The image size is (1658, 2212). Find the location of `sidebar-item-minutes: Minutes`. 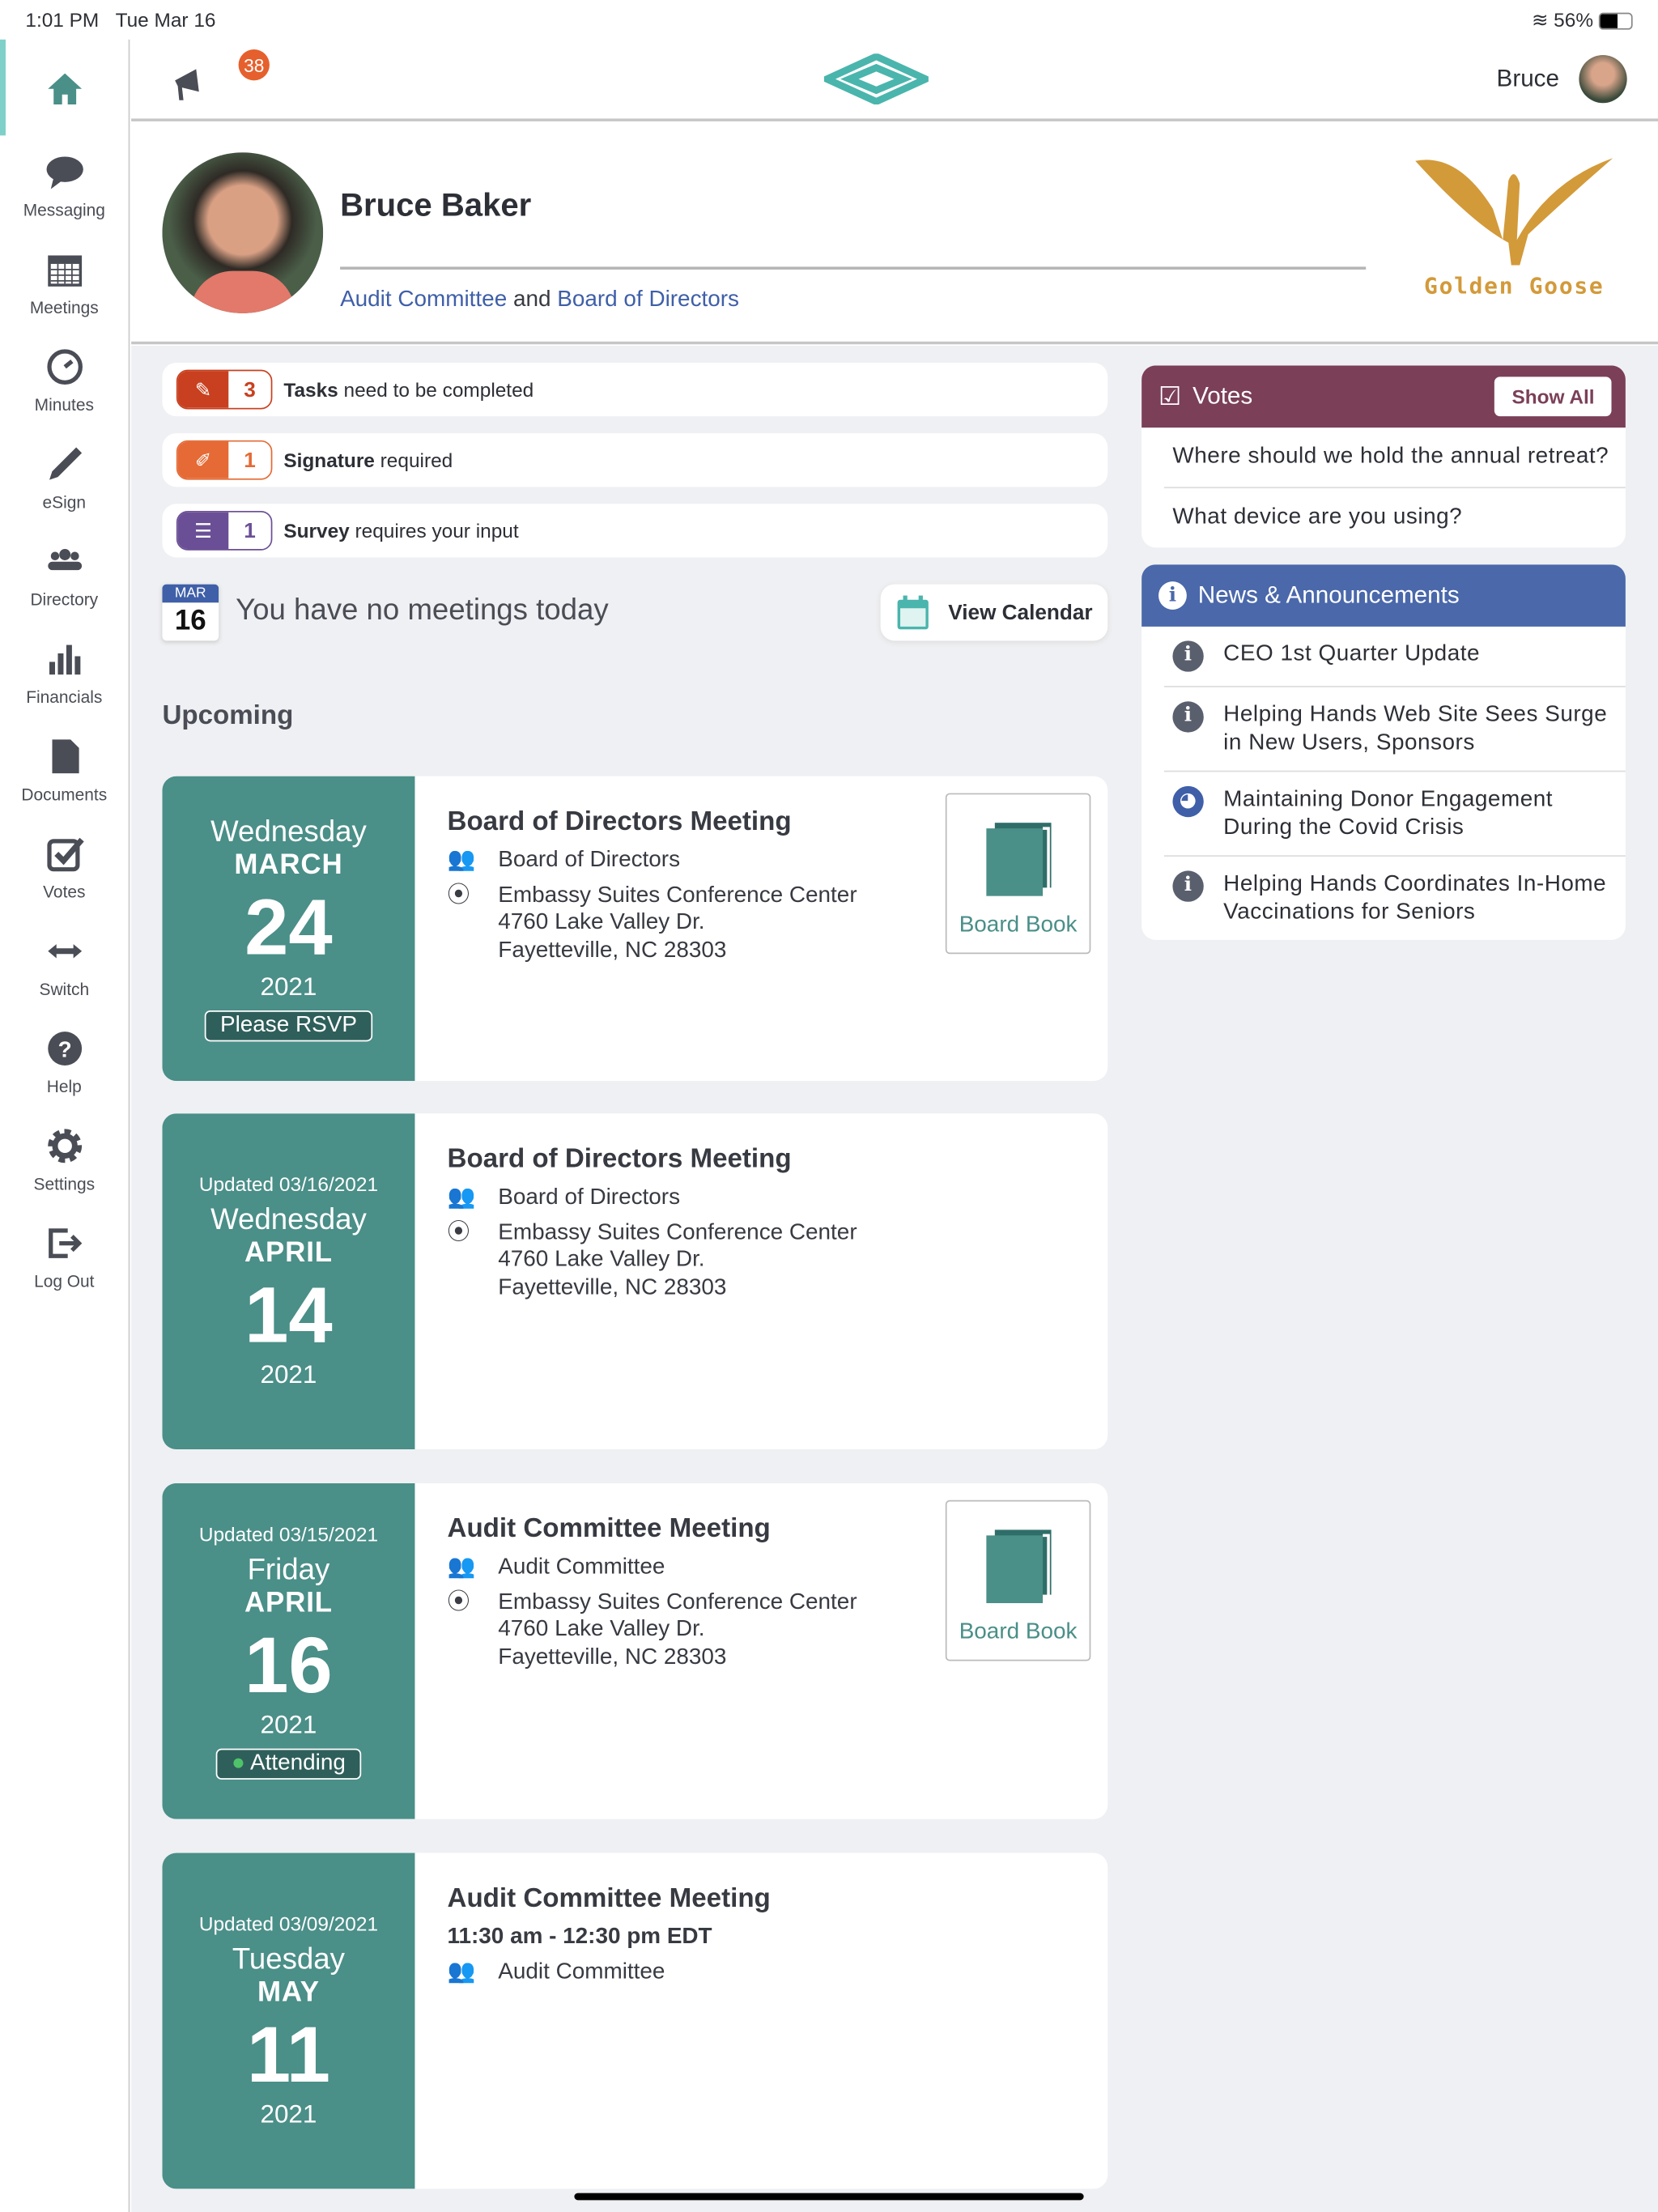

sidebar-item-minutes: Minutes is located at coordinates (64, 381).